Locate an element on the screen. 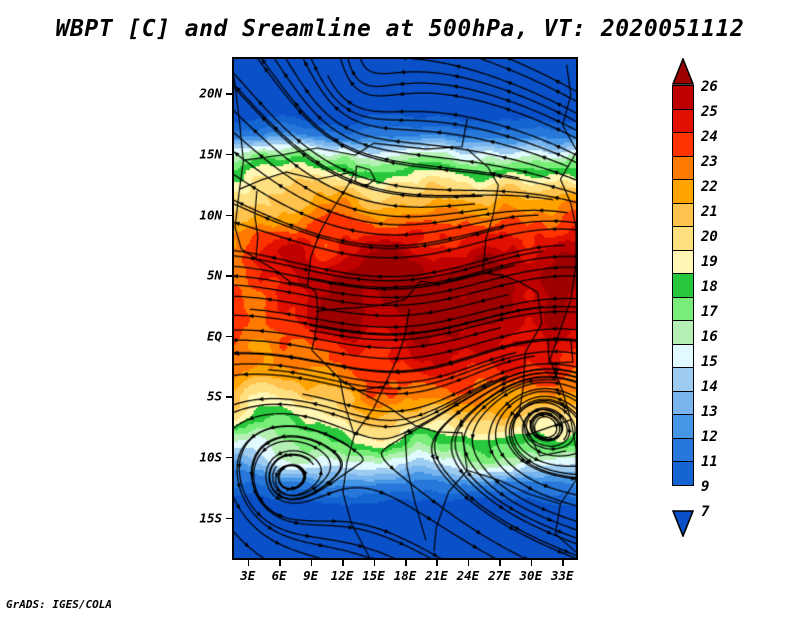  grads-credit: GrADS: IGES/COLA is located at coordinates (59, 604).